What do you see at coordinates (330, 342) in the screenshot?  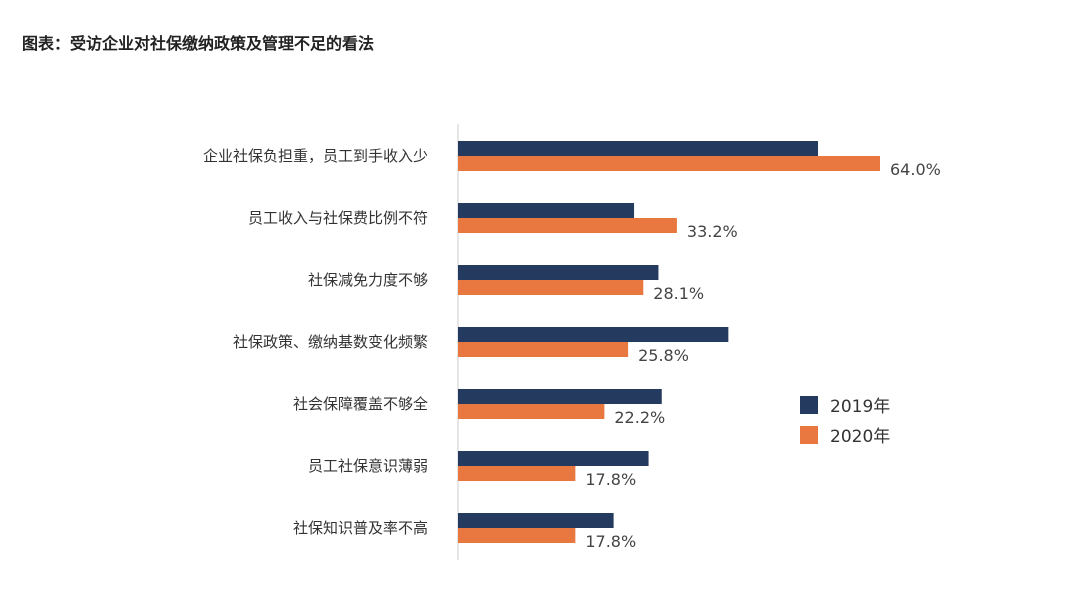 I see `category-label: 社保政策、缴纳基数变化频繁` at bounding box center [330, 342].